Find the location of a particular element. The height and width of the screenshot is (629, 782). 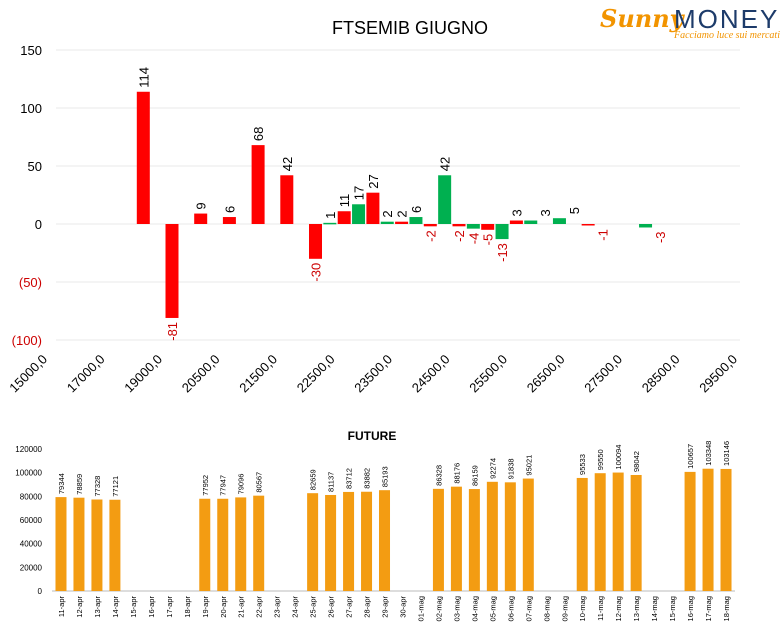

bar-value-label: -30 is located at coordinates (316, 272).